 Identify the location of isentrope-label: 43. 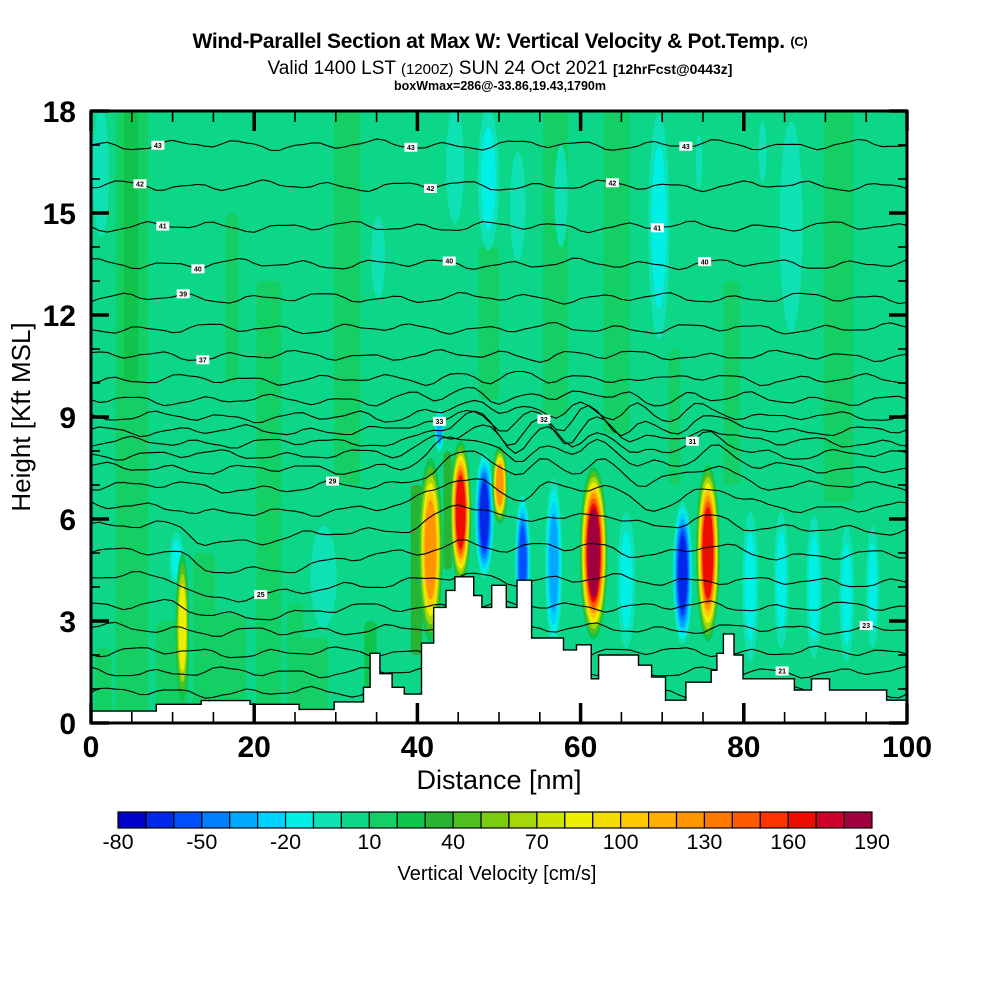
(158, 146).